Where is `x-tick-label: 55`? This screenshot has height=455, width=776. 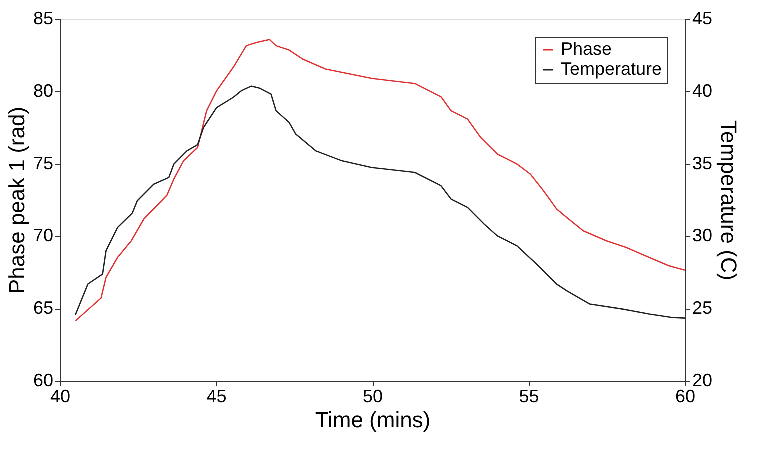 x-tick-label: 55 is located at coordinates (529, 396).